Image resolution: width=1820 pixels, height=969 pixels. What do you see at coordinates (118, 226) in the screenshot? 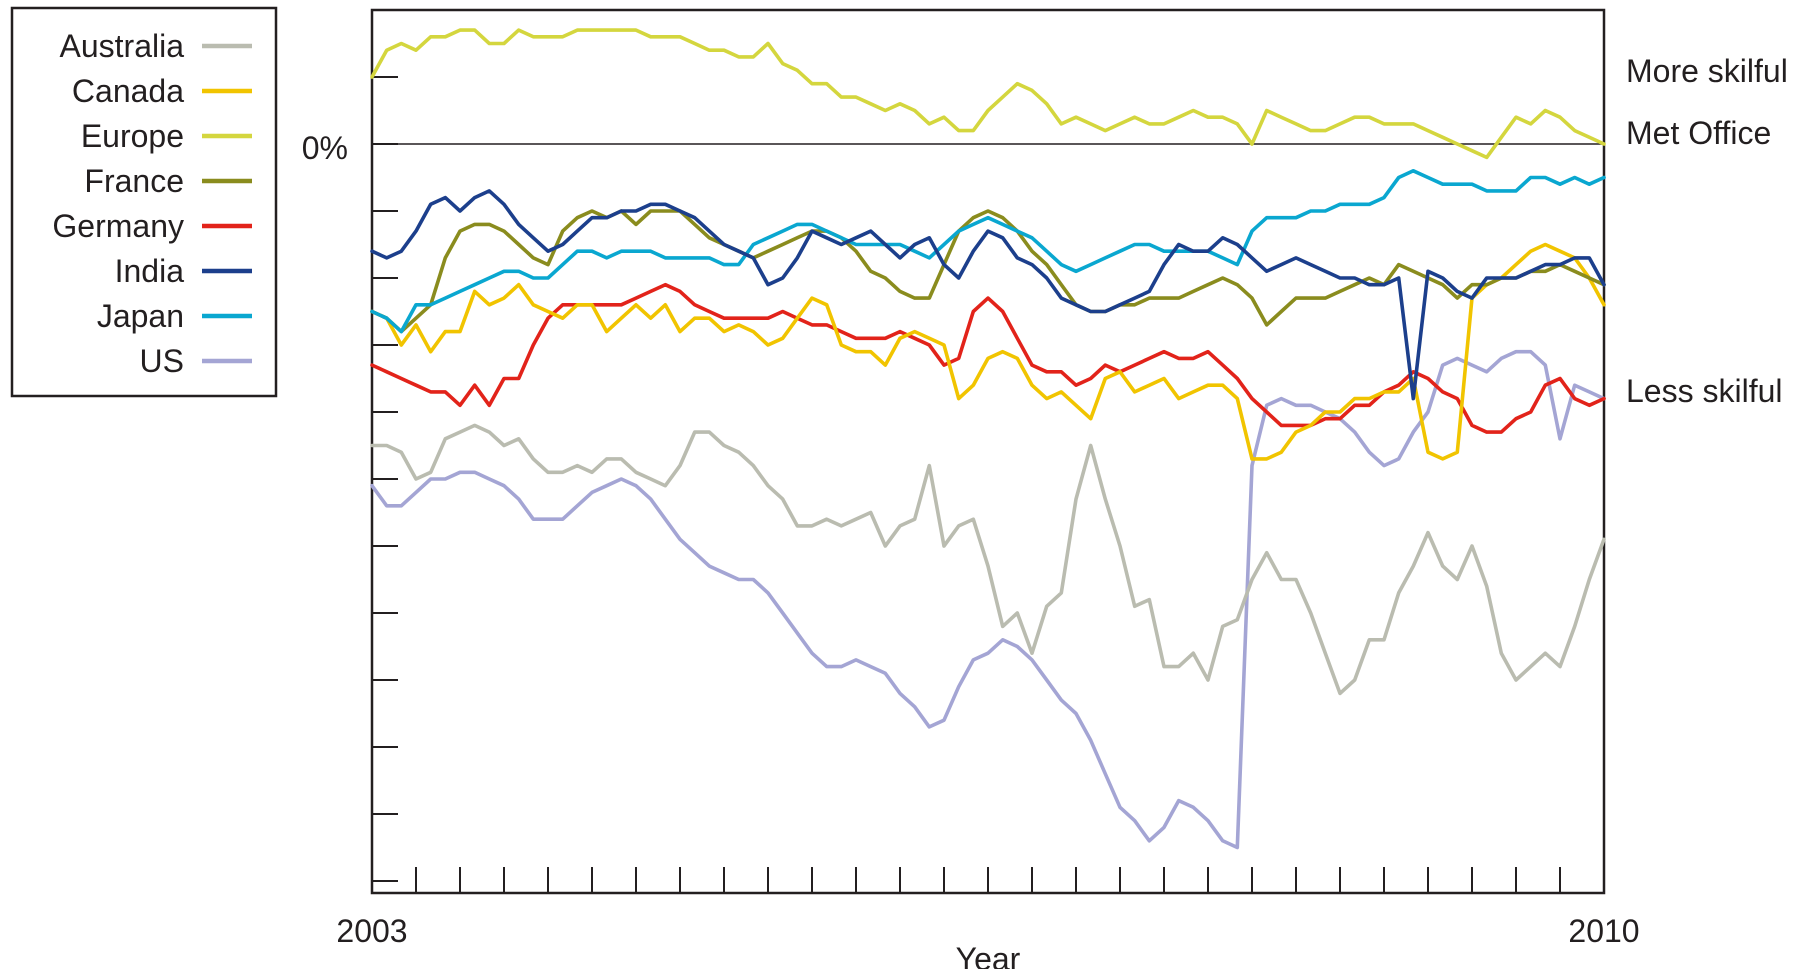
I see `legend-label-germany: Germany` at bounding box center [118, 226].